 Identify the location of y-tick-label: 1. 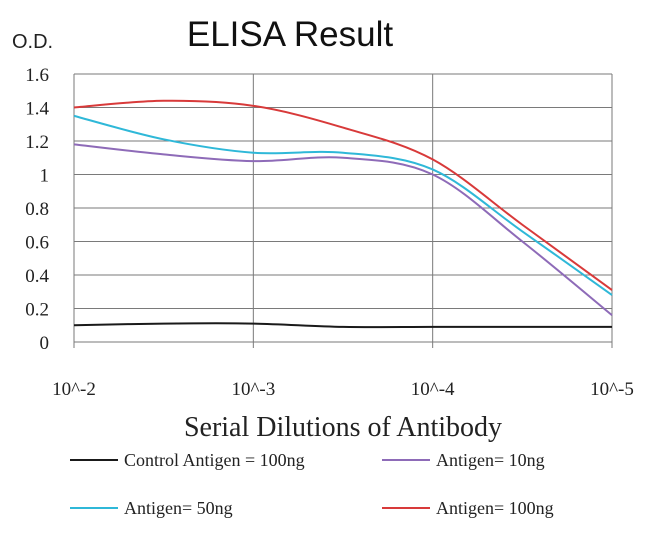
(45, 176).